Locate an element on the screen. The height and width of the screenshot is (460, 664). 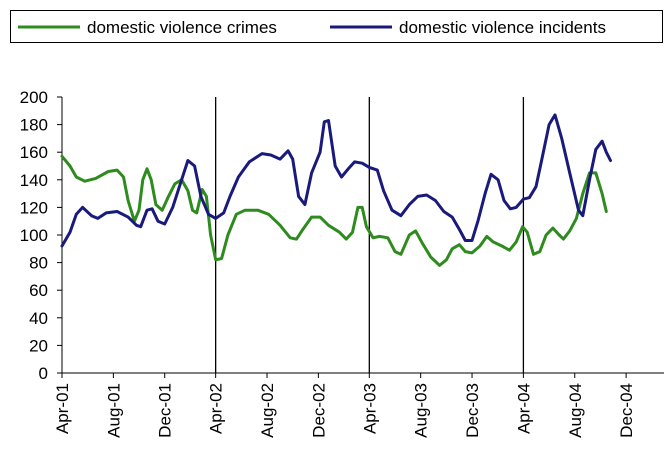
x-tick-label: Dec-03 is located at coordinates (472, 410).